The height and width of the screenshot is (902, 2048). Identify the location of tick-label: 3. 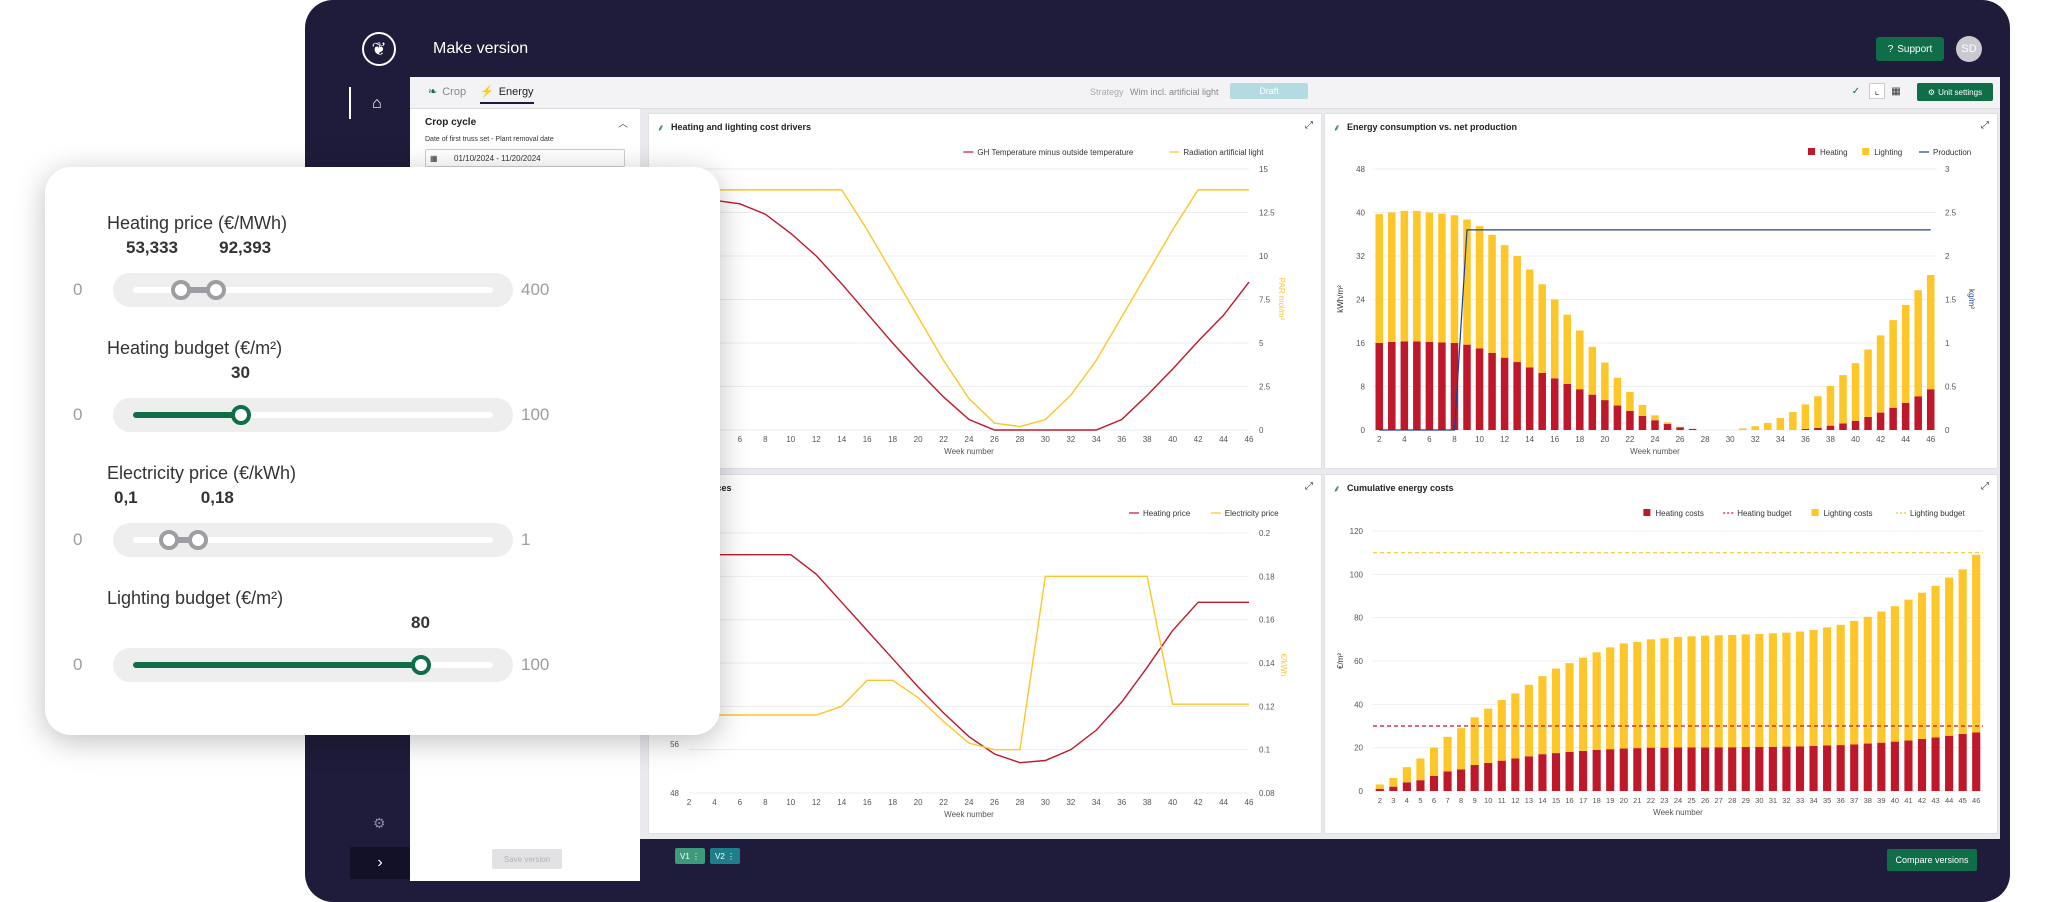
(1393, 800).